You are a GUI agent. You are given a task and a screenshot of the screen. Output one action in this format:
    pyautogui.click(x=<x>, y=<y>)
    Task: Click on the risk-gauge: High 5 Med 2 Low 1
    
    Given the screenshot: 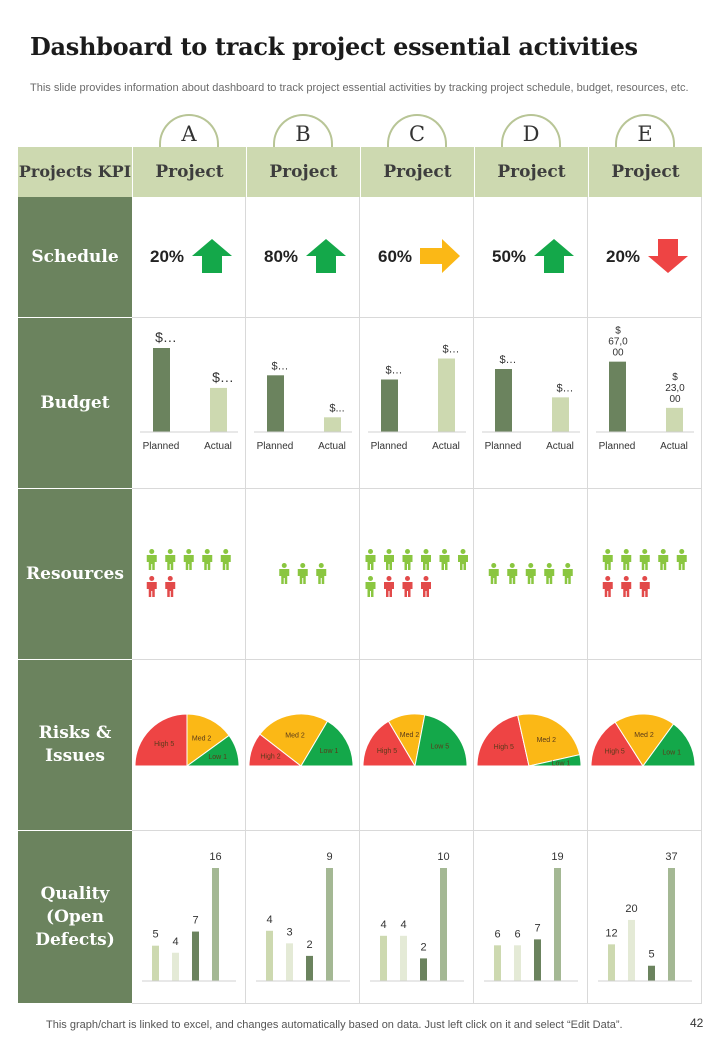 What is the action you would take?
    pyautogui.click(x=643, y=740)
    